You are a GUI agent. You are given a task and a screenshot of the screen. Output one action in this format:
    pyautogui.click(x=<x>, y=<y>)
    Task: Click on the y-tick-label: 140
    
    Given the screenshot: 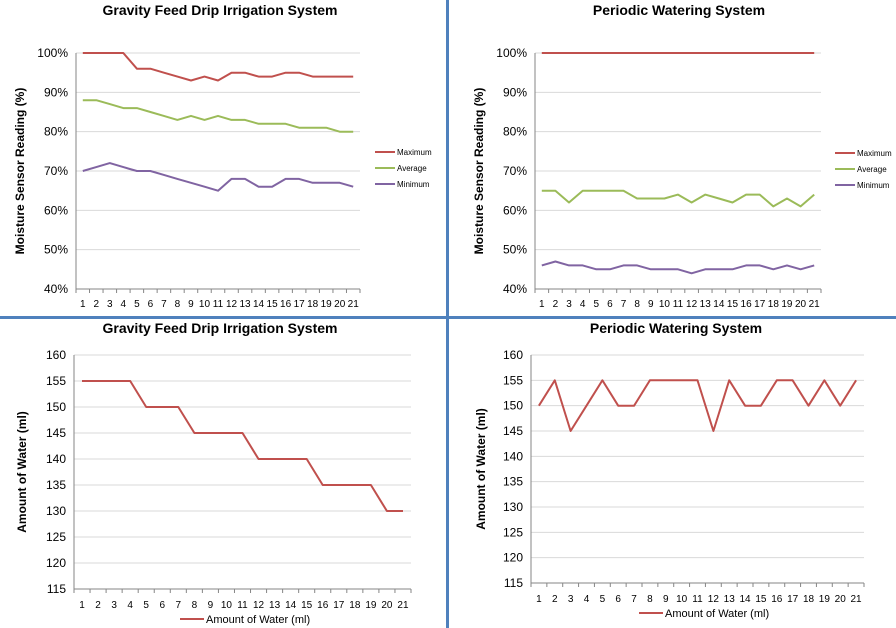 What is the action you would take?
    pyautogui.click(x=513, y=456)
    